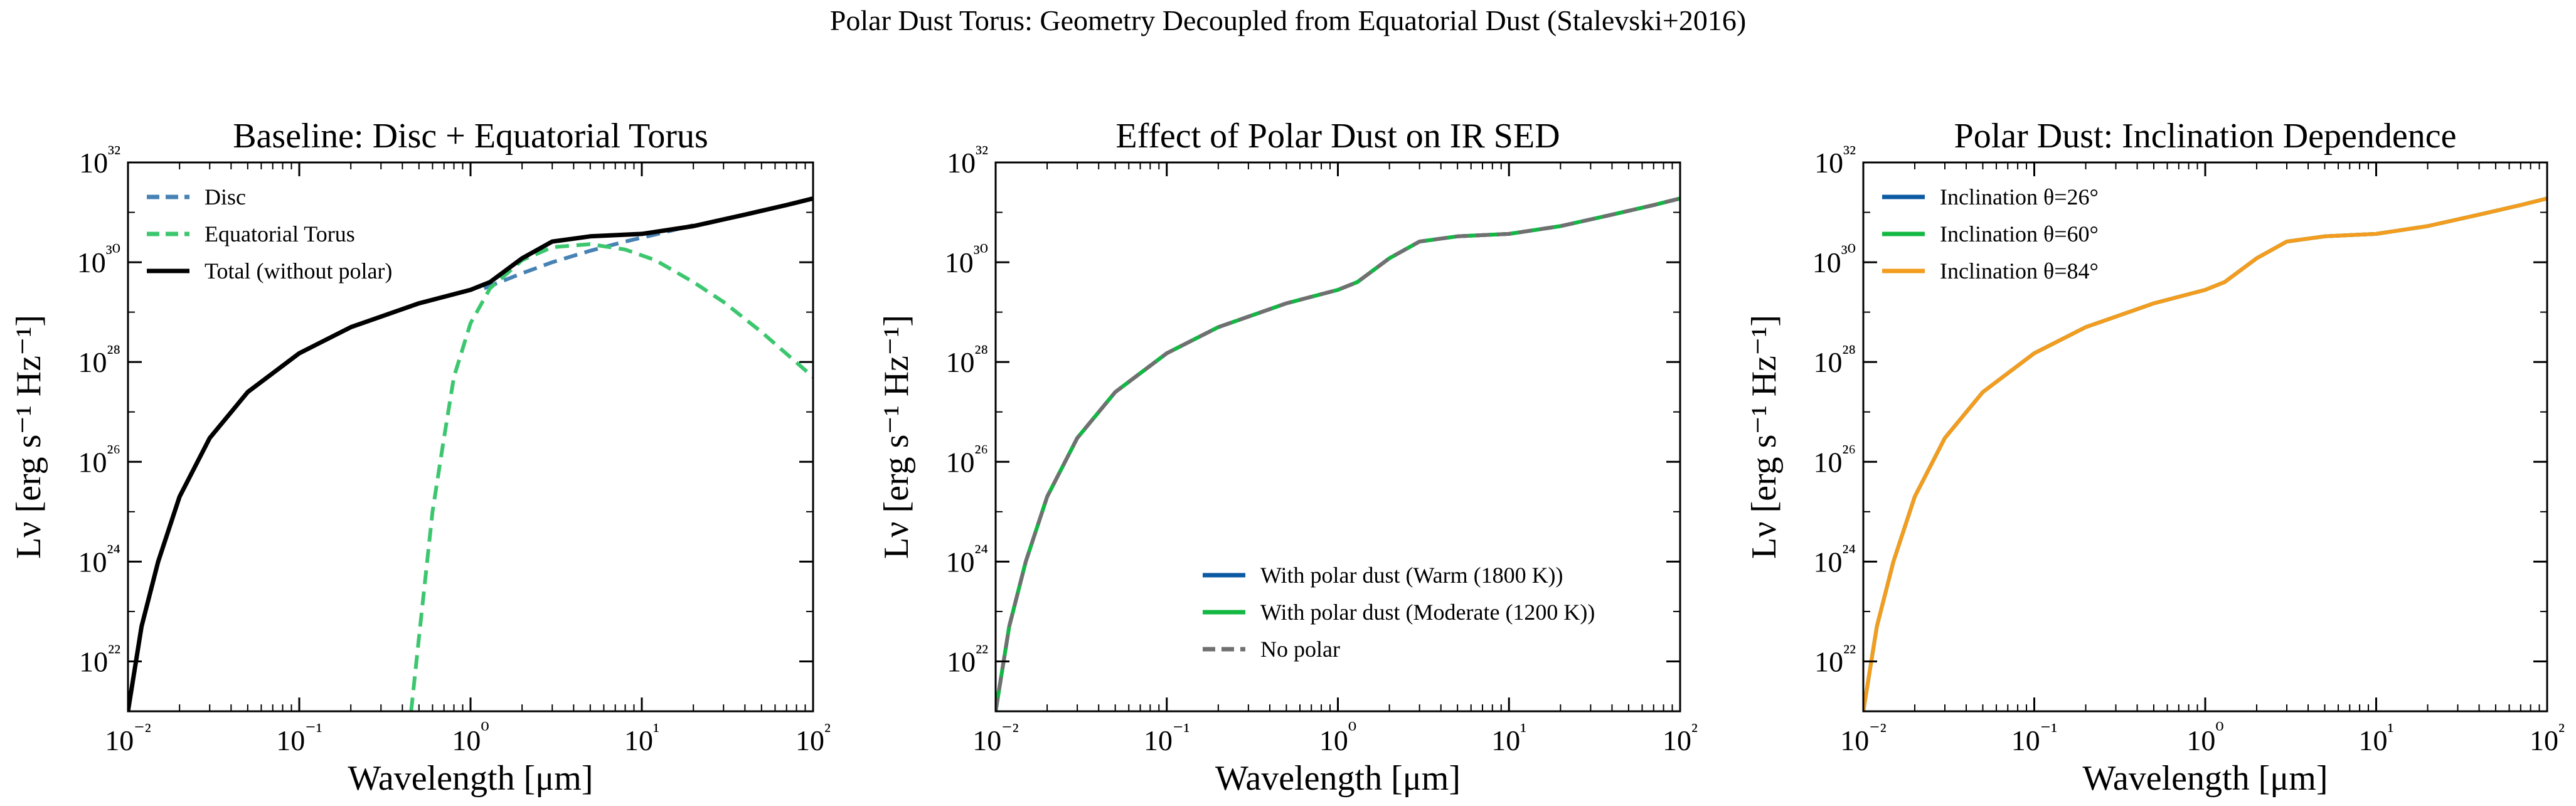 This screenshot has height=806, width=2576. Describe the element at coordinates (1427, 612) in the screenshot. I see `legend-label: With polar dust (Moderate (1200 K))` at that location.